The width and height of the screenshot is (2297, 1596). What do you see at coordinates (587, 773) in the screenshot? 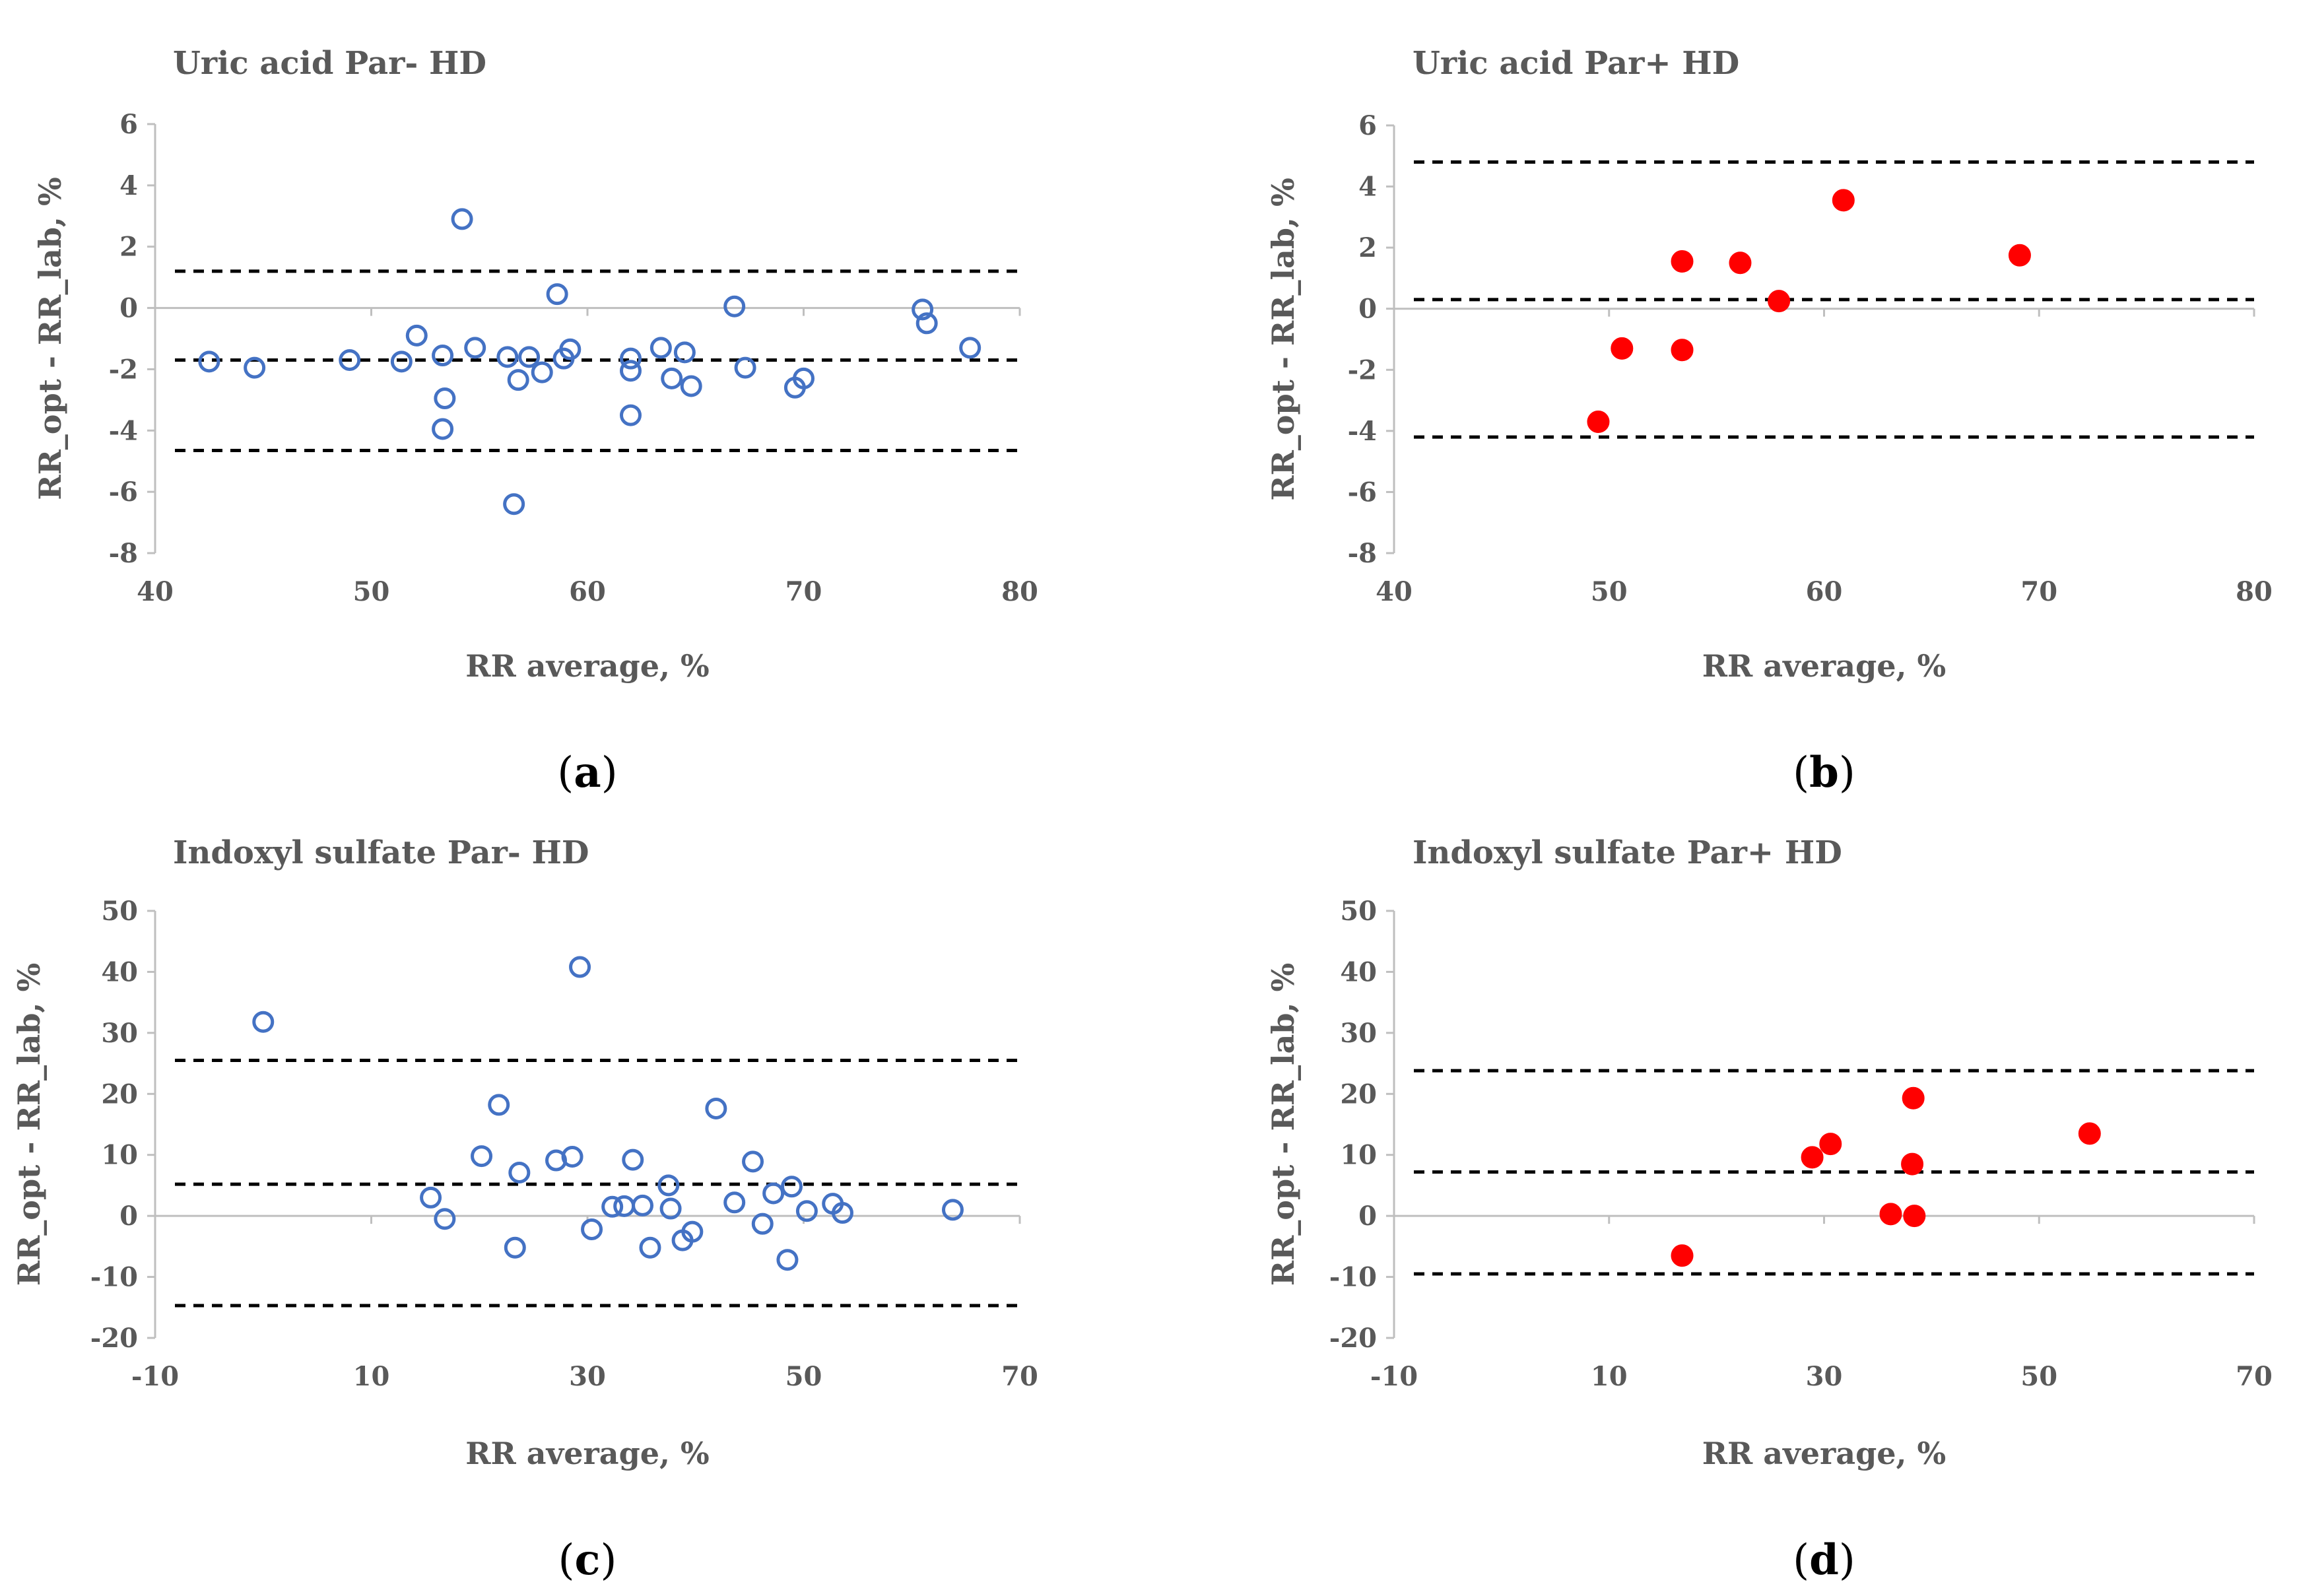
I see `panel-label: (a)` at bounding box center [587, 773].